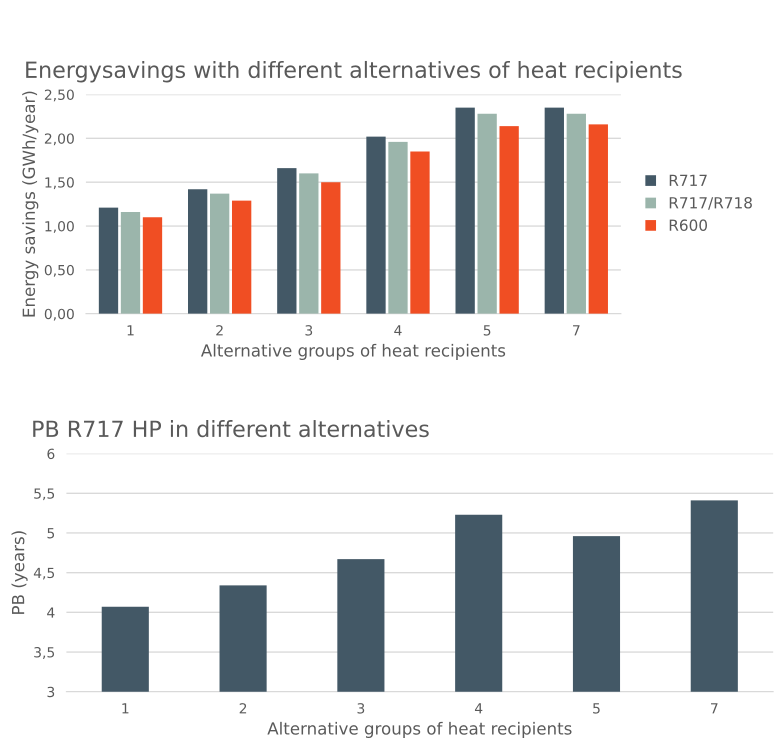 The width and height of the screenshot is (781, 756). What do you see at coordinates (59, 270) in the screenshot?
I see `y-tick-label: 0,50` at bounding box center [59, 270].